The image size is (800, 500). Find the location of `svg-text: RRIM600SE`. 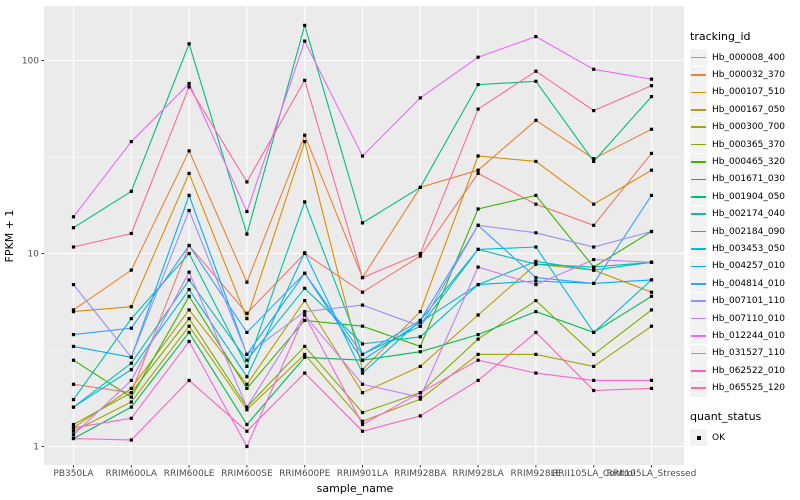

svg-text: RRIM600SE is located at coordinates (247, 474).